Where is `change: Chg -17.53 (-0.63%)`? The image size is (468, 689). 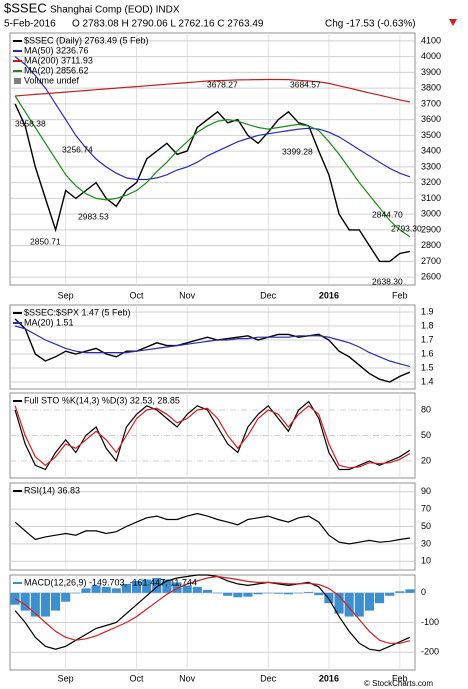
change: Chg -17.53 (-0.63%) is located at coordinates (370, 24).